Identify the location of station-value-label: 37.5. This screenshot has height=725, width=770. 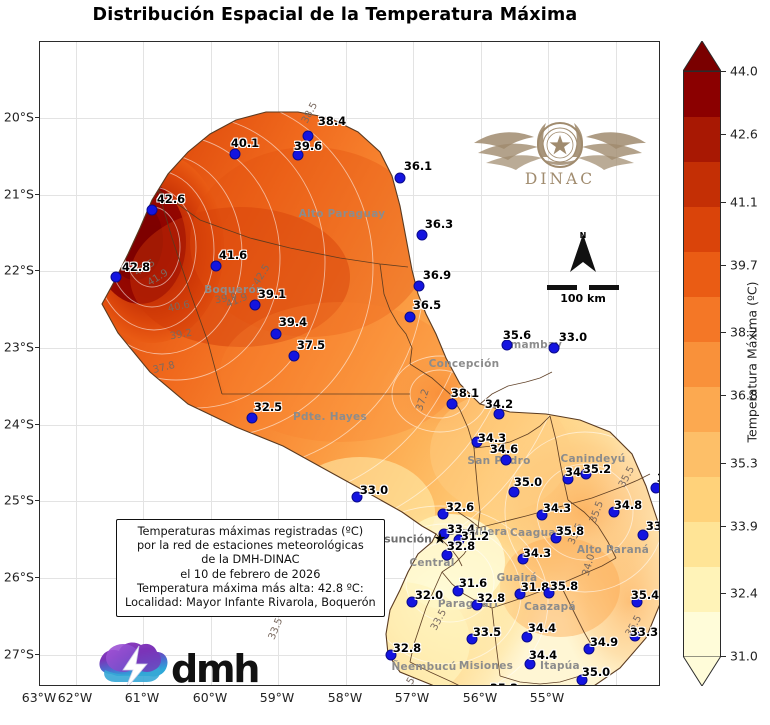
(311, 345).